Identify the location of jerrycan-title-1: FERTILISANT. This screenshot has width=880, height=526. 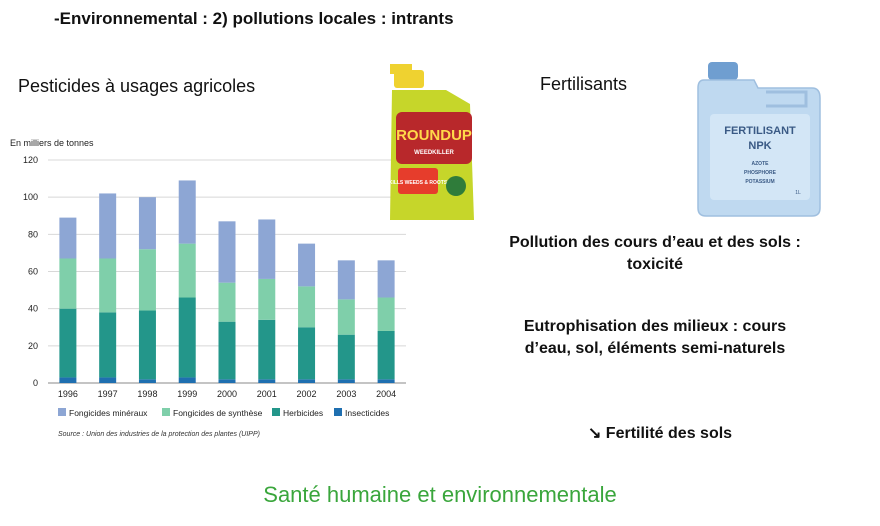
(760, 131).